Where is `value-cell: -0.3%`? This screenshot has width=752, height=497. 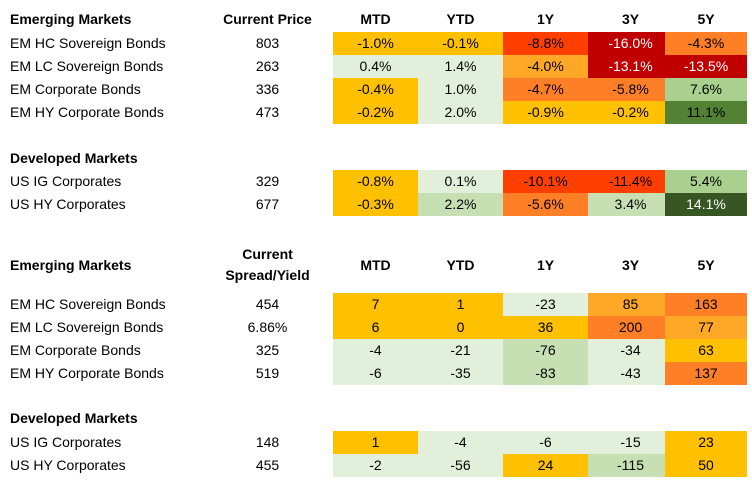 value-cell: -0.3% is located at coordinates (375, 204).